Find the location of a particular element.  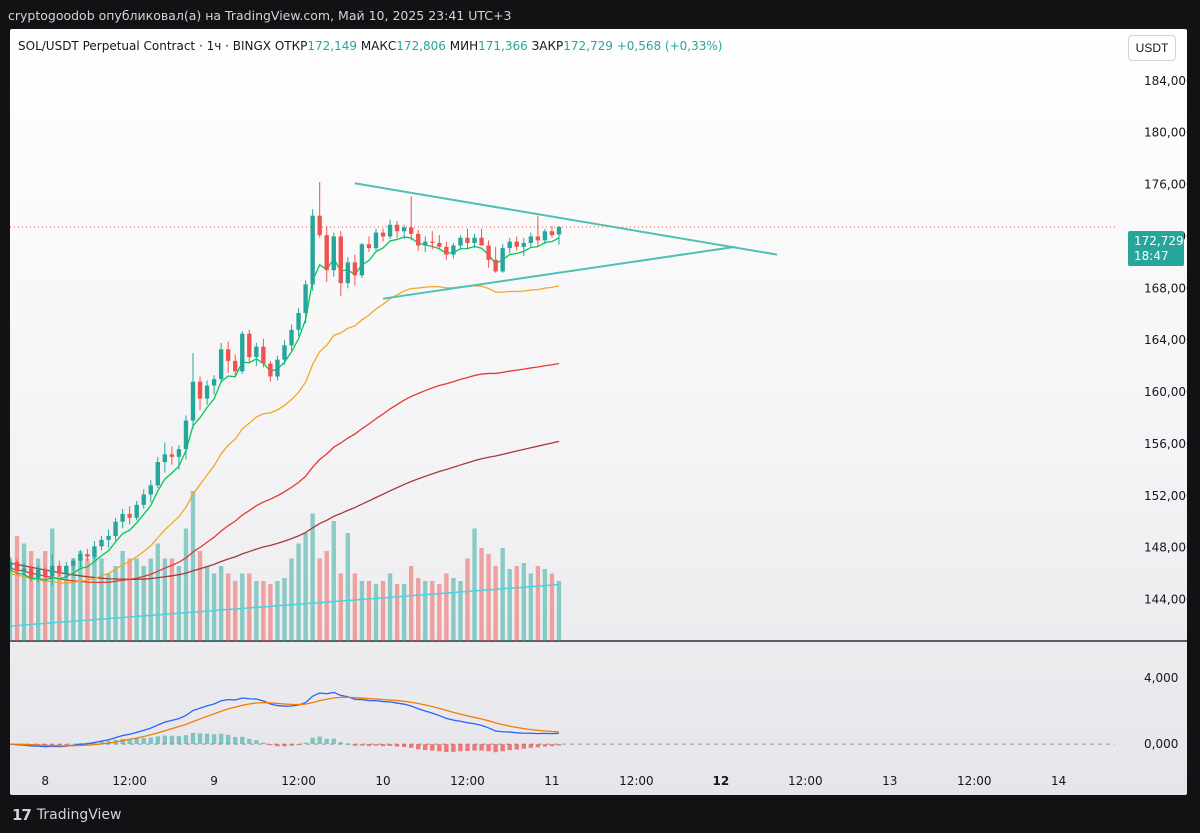

price-axis-label: 180,000 is located at coordinates (1165, 133).